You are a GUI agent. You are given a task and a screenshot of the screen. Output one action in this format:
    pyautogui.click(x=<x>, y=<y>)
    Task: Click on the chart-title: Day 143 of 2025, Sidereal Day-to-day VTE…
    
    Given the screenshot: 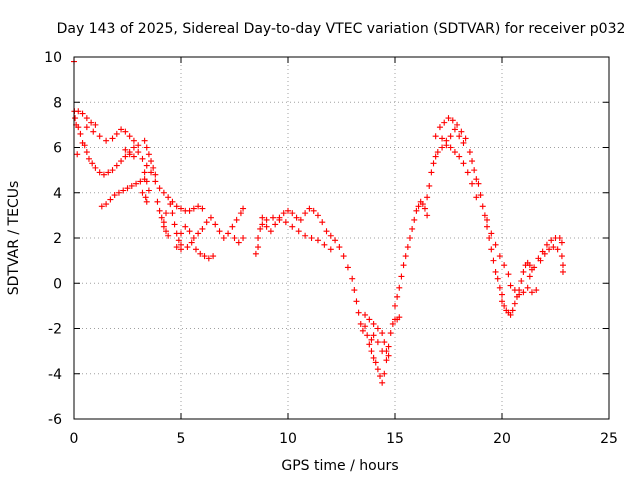 What is the action you would take?
    pyautogui.click(x=341, y=29)
    